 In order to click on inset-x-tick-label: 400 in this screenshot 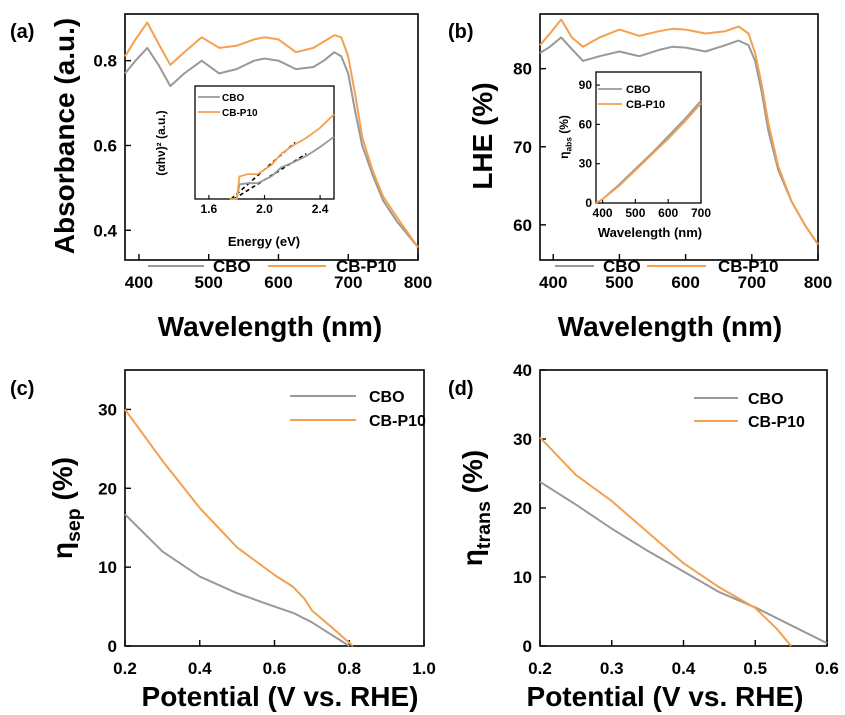, I will do `click(603, 213)`.